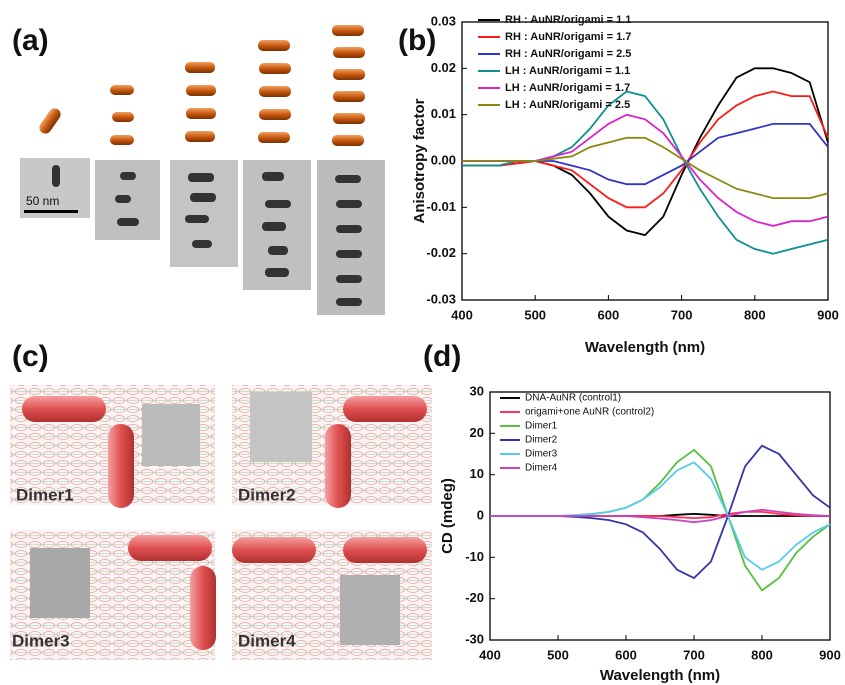 Image resolution: width=845 pixels, height=685 pixels. What do you see at coordinates (474, 597) in the screenshot?
I see `y-tick-label: -20` at bounding box center [474, 597].